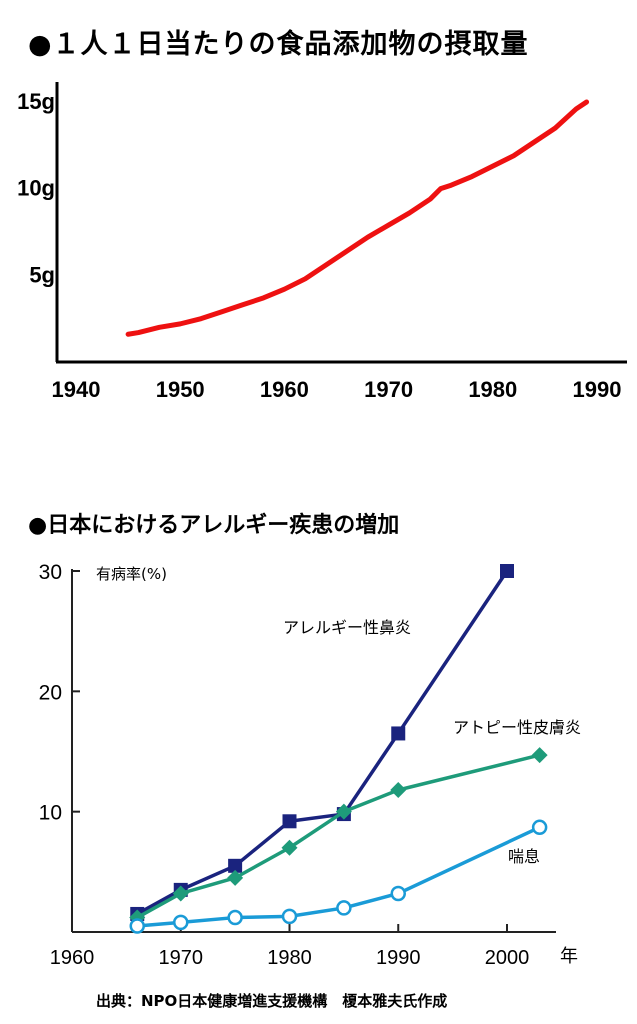  What do you see at coordinates (214, 525) in the screenshot?
I see `chart2-title: ●日本におけるアレルギー疾患の増加` at bounding box center [214, 525].